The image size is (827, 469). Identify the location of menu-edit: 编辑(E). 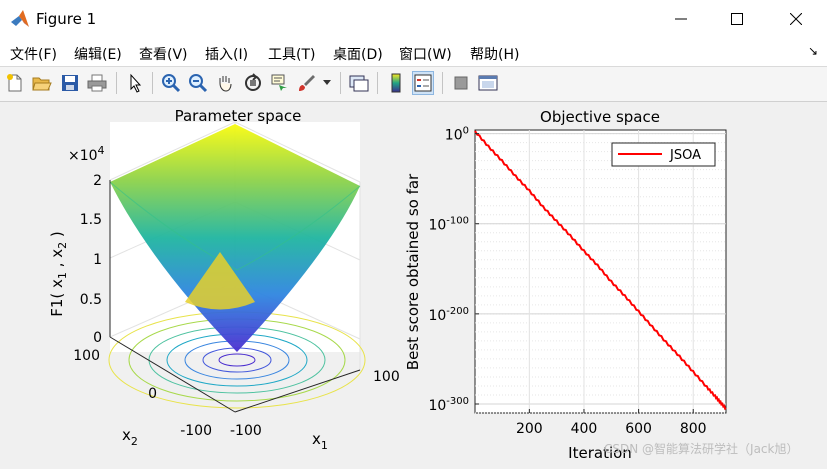
(98, 55).